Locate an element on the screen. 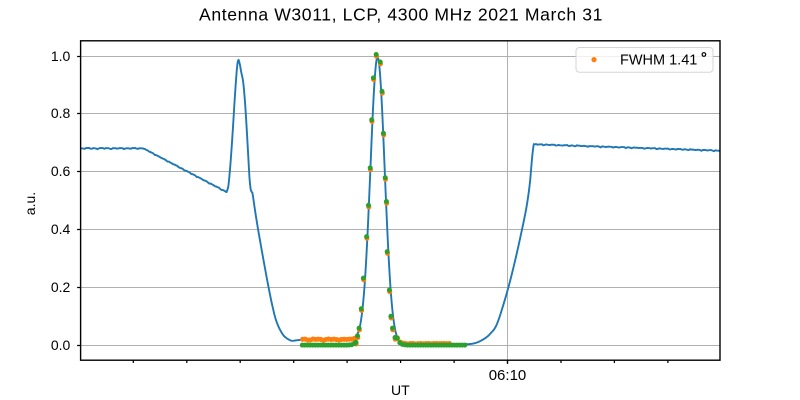 This screenshot has width=800, height=400. svg-text: 06:10 is located at coordinates (508, 375).